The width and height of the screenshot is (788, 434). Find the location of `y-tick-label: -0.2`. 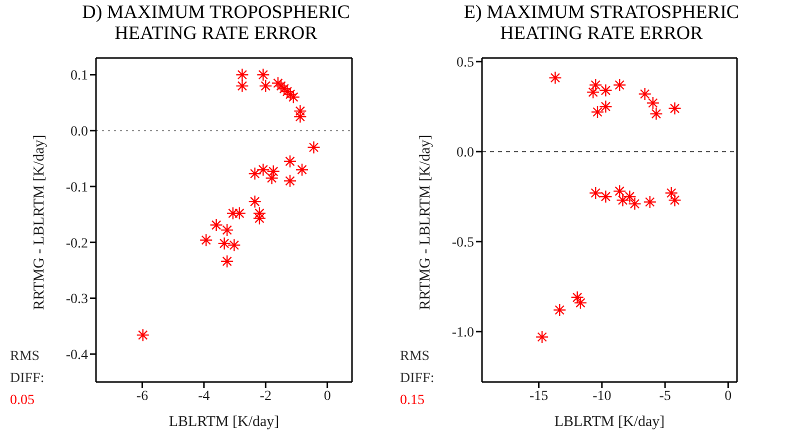

y-tick-label: -0.2 is located at coordinates (77, 244).